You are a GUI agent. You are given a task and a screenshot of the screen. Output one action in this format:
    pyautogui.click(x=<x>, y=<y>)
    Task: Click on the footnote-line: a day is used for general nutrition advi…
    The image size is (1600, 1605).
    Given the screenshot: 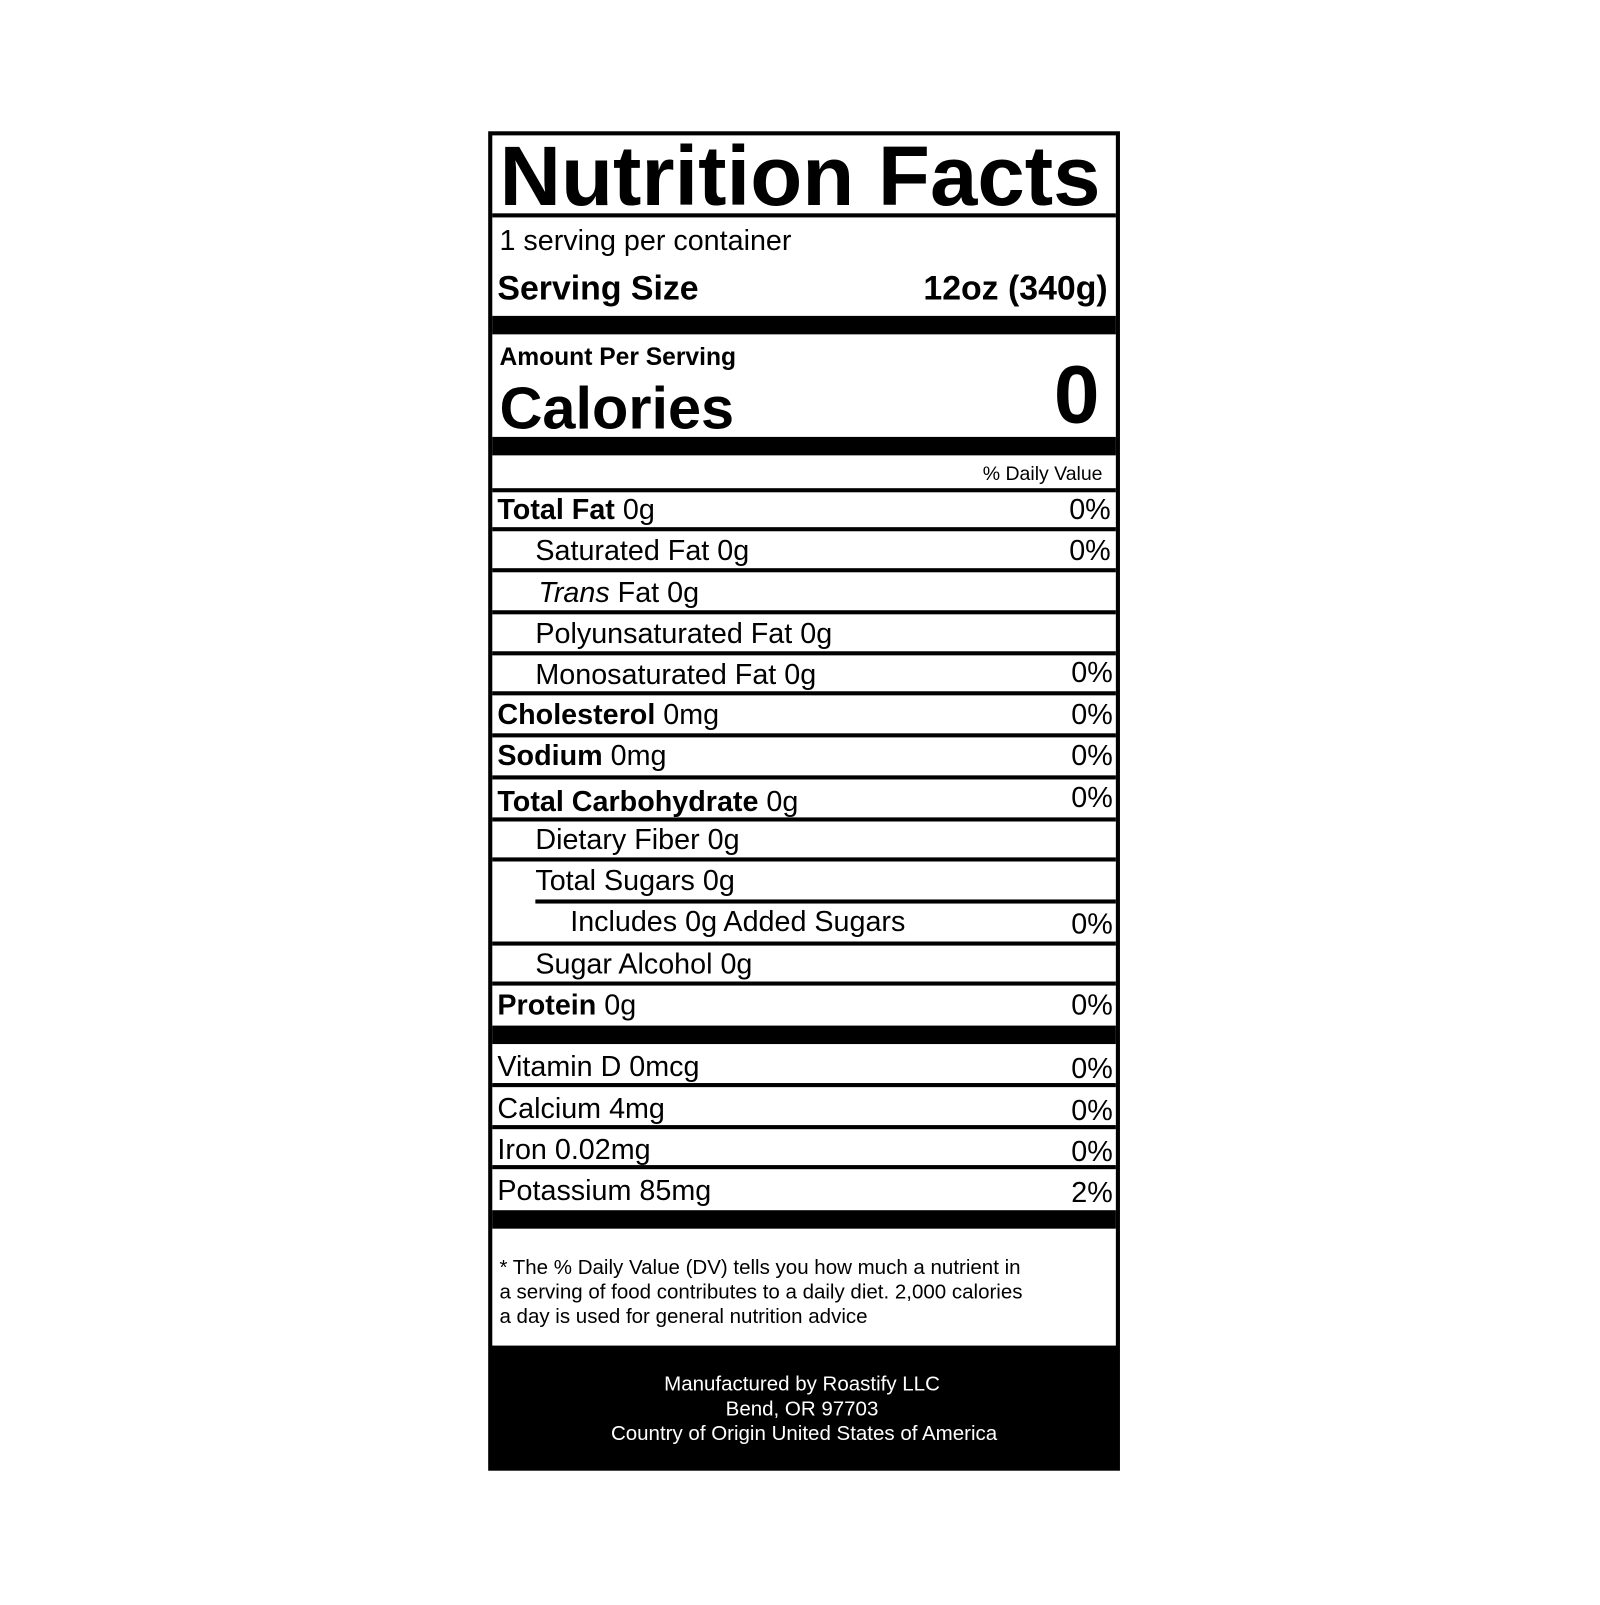 What is the action you would take?
    pyautogui.click(x=683, y=1316)
    